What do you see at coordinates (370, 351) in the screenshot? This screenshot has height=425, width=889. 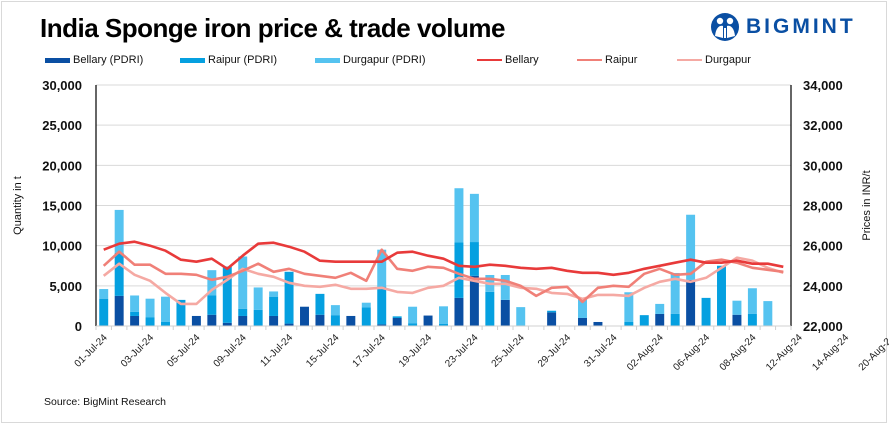 I see `x-tick-label: 17-Jul-24` at bounding box center [370, 351].